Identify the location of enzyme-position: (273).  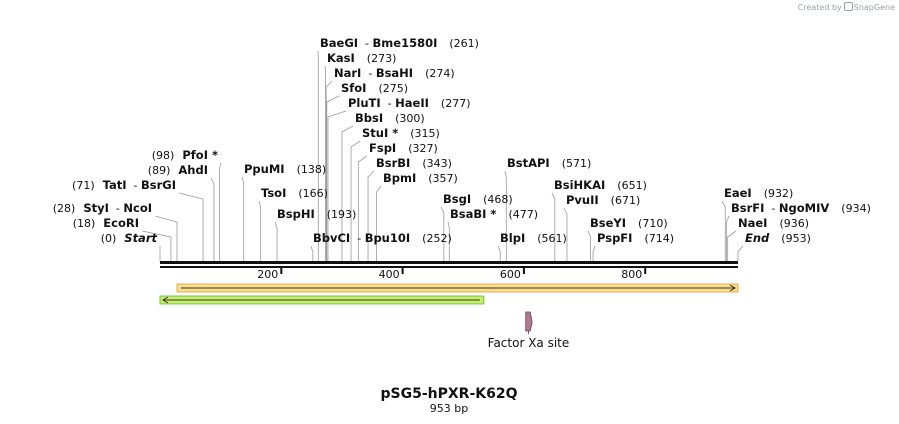
(382, 58).